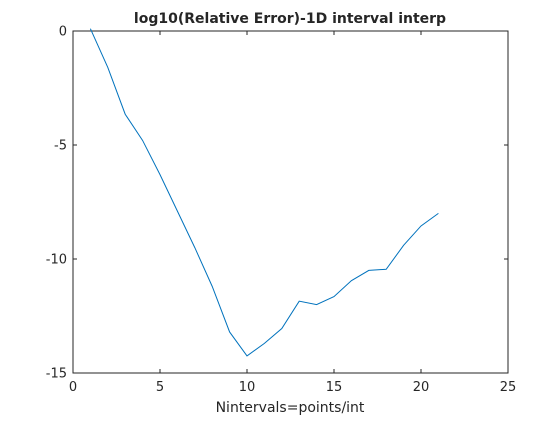 The height and width of the screenshot is (425, 560). Describe the element at coordinates (63, 32) in the screenshot. I see `y-tick-label: 0` at that location.